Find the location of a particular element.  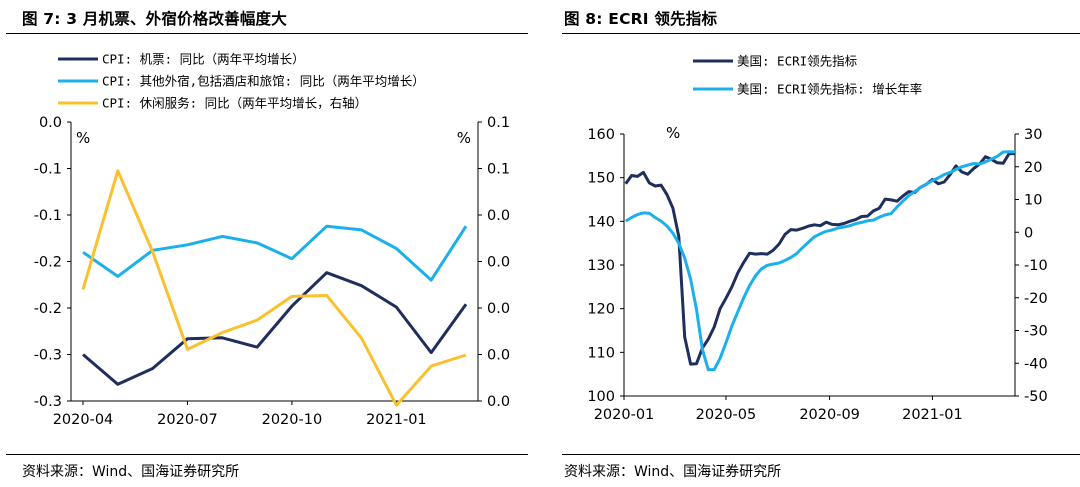

right-x-tick-label: 2020-01 is located at coordinates (624, 415).